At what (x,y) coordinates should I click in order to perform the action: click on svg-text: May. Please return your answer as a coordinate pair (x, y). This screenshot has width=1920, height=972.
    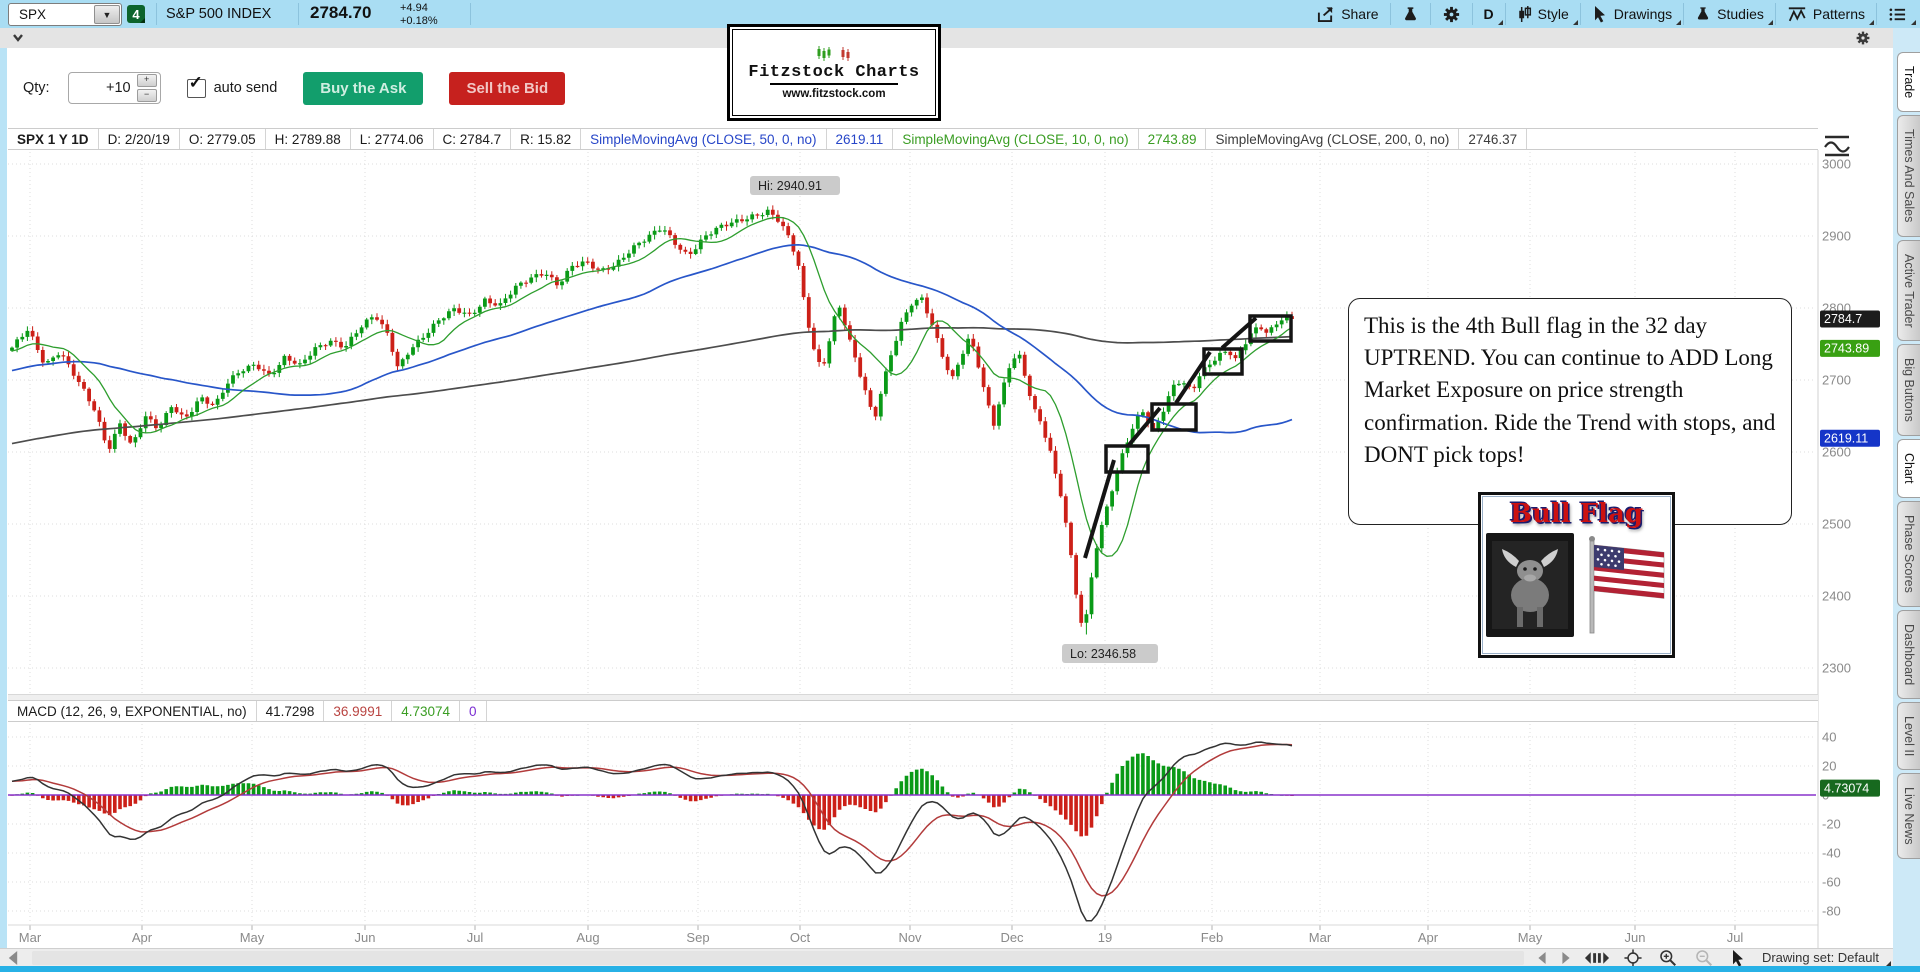
    Looking at the image, I should click on (252, 937).